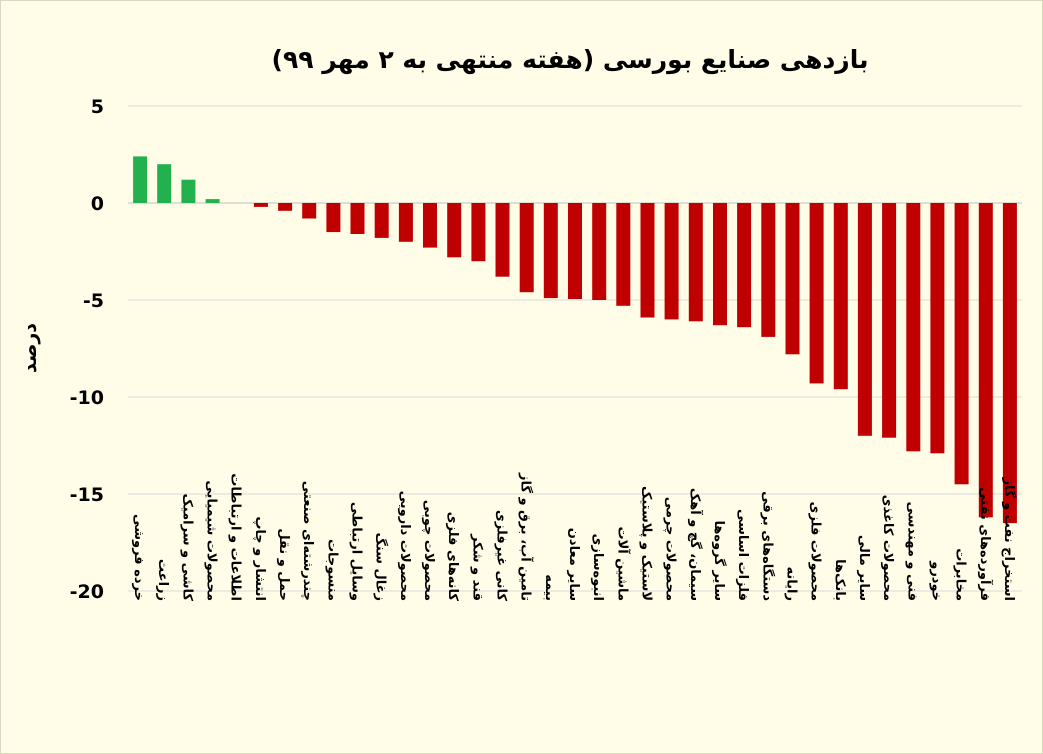 The image size is (1043, 754). I want to click on x-tick-label: محصولات کاغذی, so click(887, 548).